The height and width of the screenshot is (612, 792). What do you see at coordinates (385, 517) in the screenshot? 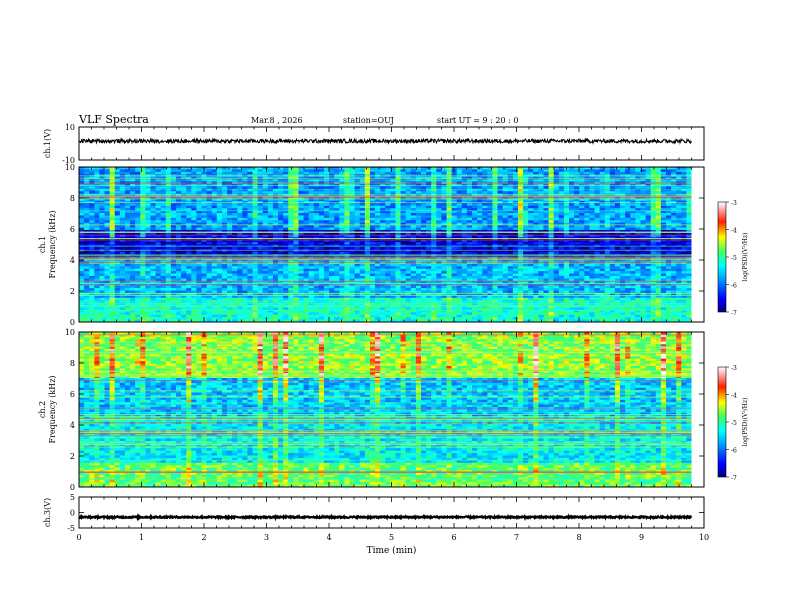
I see `ch3-waveform-trace` at bounding box center [385, 517].